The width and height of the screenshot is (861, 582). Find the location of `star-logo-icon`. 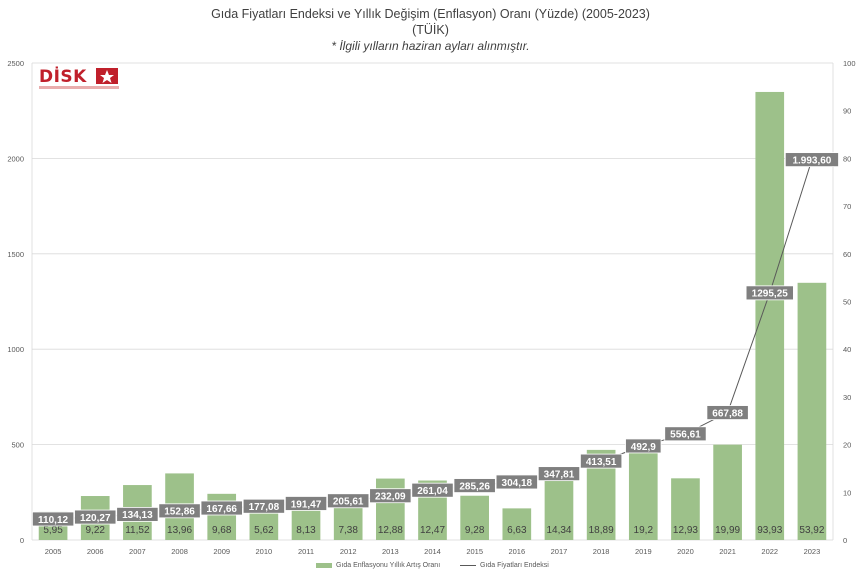

star-logo-icon is located at coordinates (107, 76).